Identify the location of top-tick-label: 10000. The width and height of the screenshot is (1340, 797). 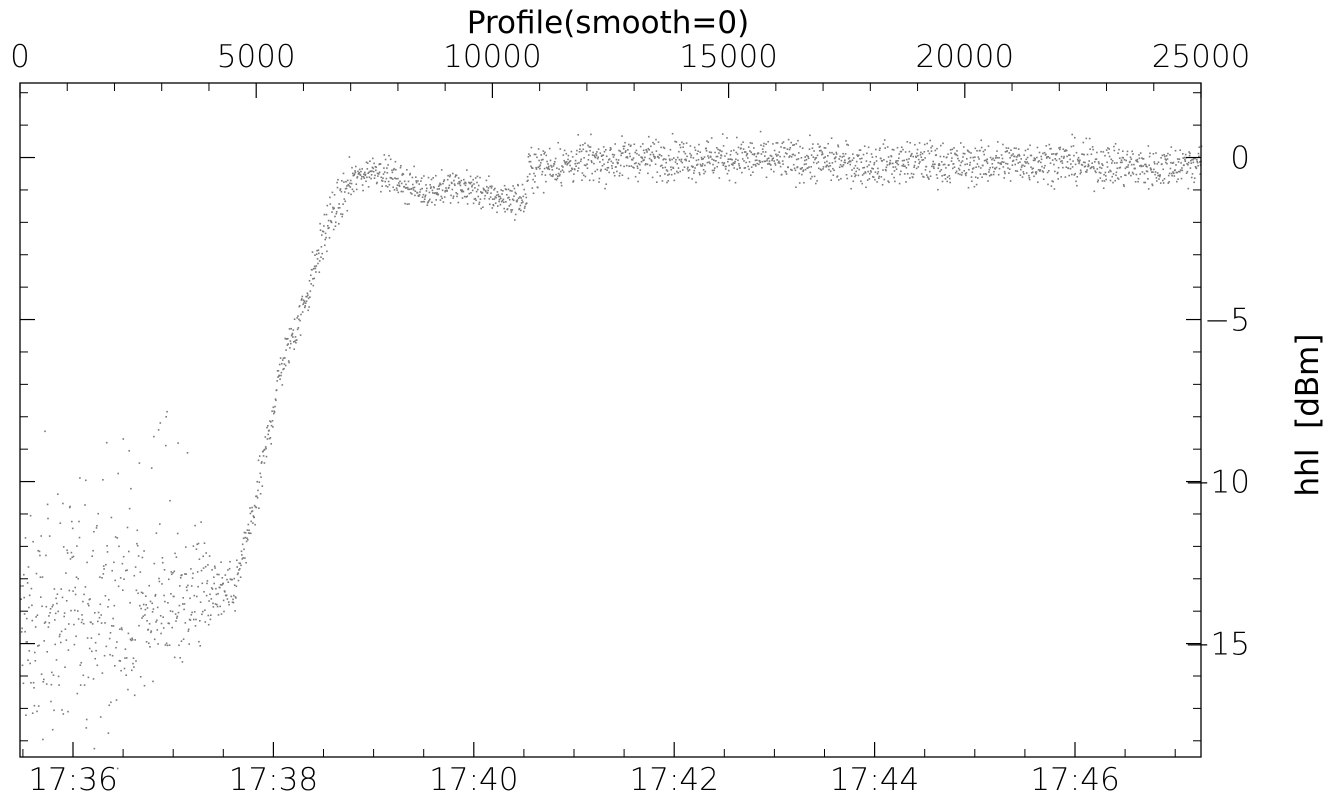
(492, 57).